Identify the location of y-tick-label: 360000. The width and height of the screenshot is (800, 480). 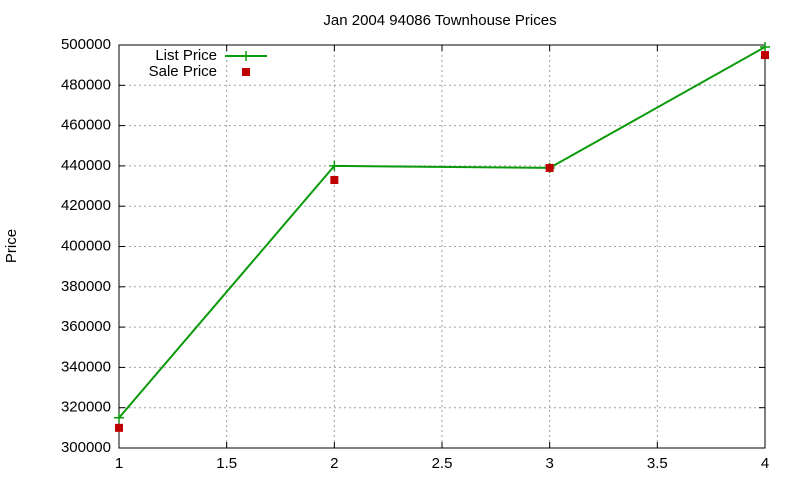
(86, 326).